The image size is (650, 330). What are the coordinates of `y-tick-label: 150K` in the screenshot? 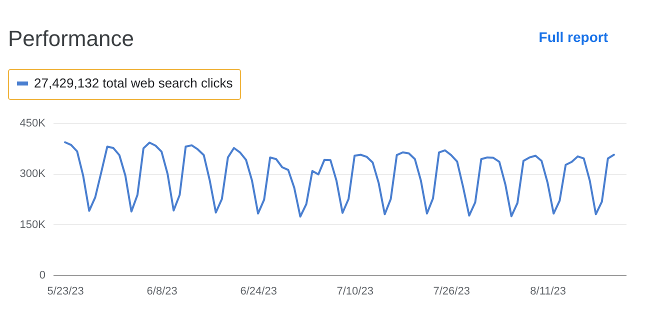 It's located at (33, 224).